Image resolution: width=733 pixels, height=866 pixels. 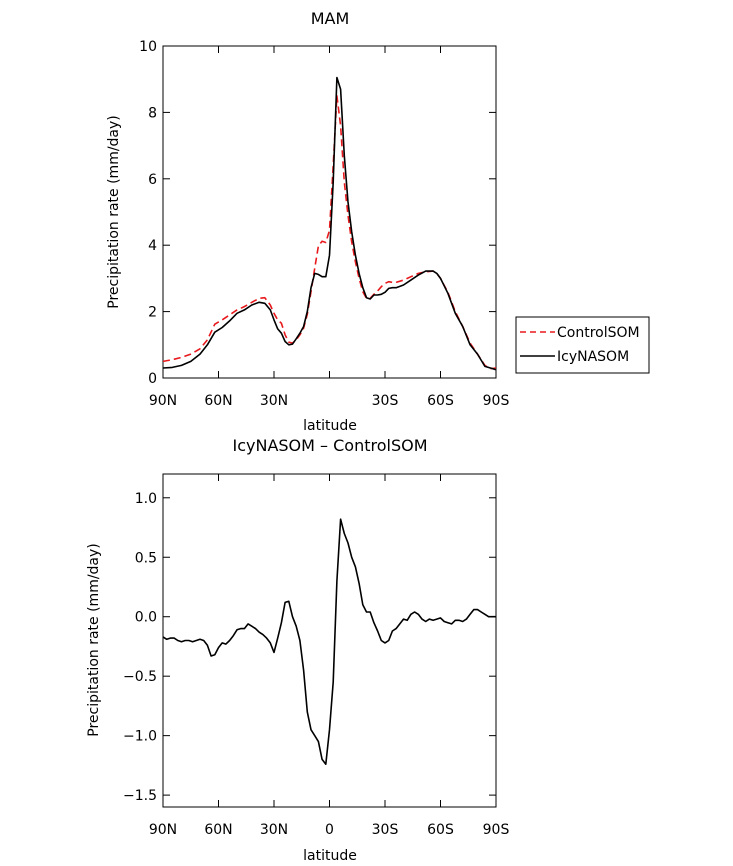 What do you see at coordinates (146, 499) in the screenshot?
I see `bottom-y-tick-label: 1.0` at bounding box center [146, 499].